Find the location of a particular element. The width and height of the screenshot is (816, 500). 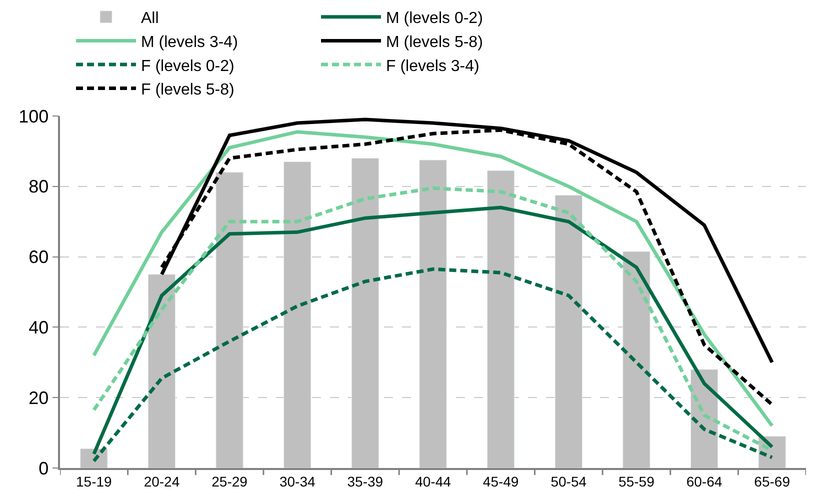

x-tick-label: 40-44 is located at coordinates (433, 482).